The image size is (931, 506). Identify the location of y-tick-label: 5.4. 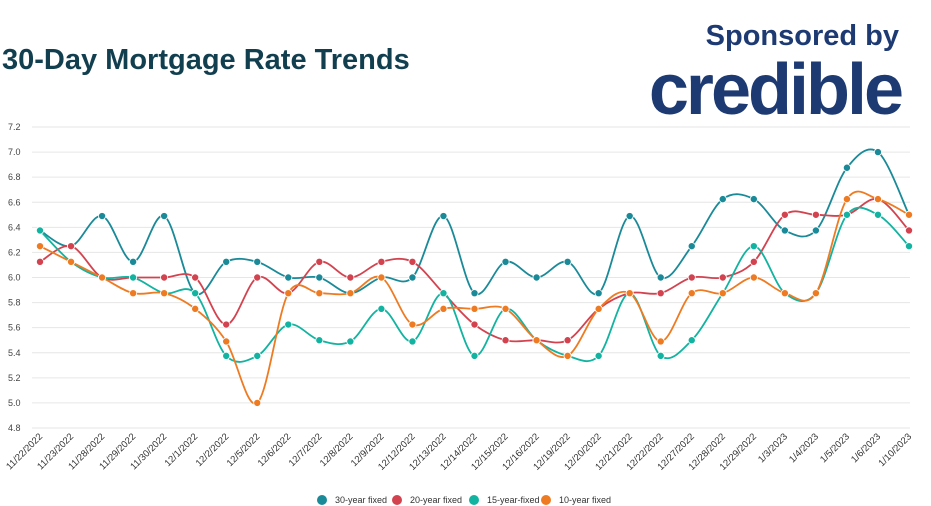
(14, 353).